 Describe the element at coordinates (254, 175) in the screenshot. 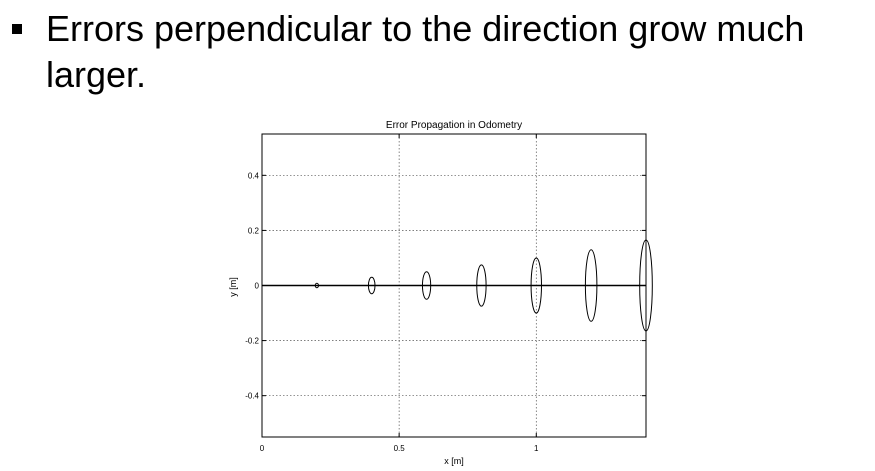

I see `y-tick-label: 0.4` at that location.